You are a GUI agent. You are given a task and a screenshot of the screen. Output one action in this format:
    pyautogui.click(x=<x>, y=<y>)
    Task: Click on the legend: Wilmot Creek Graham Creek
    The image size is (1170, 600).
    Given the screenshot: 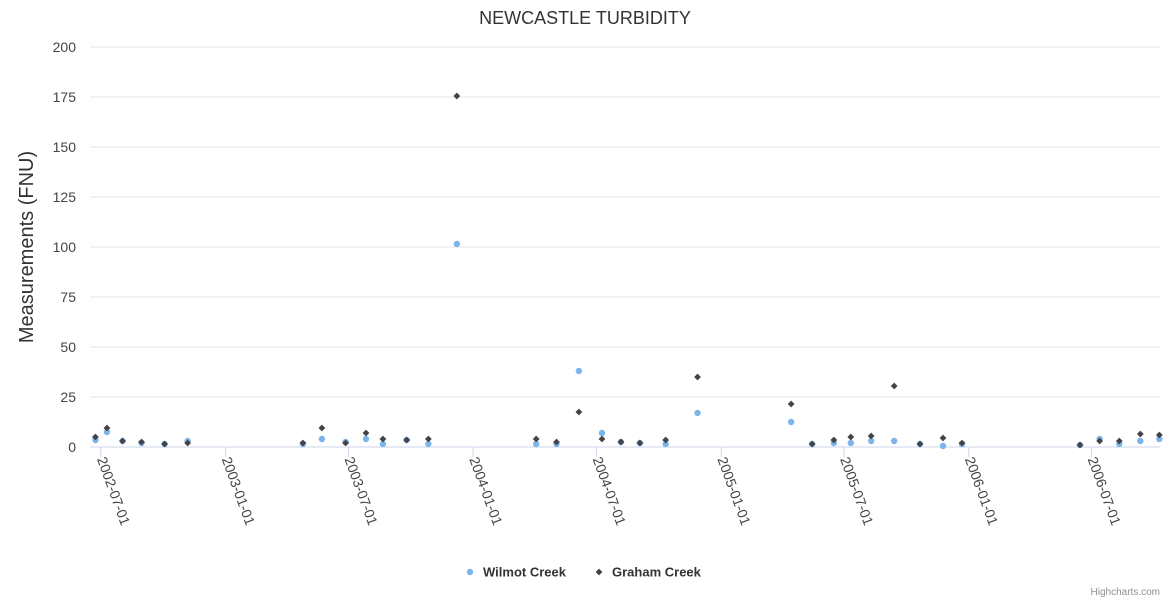 What is the action you would take?
    pyautogui.click(x=584, y=572)
    